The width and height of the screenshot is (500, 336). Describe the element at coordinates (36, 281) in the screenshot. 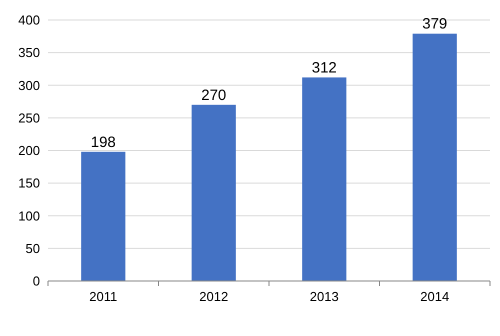

I see `y-tick-label: 0` at that location.